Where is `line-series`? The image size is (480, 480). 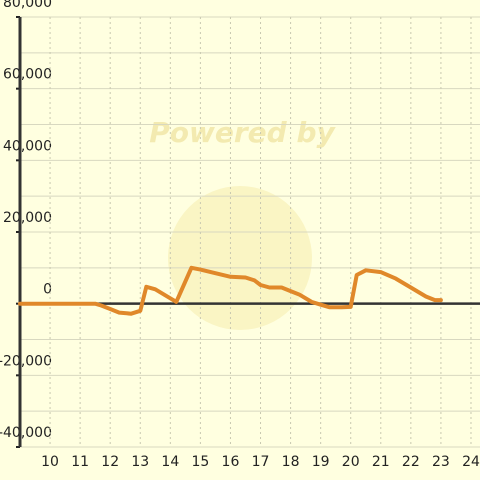
line-series is located at coordinates (230, 290).